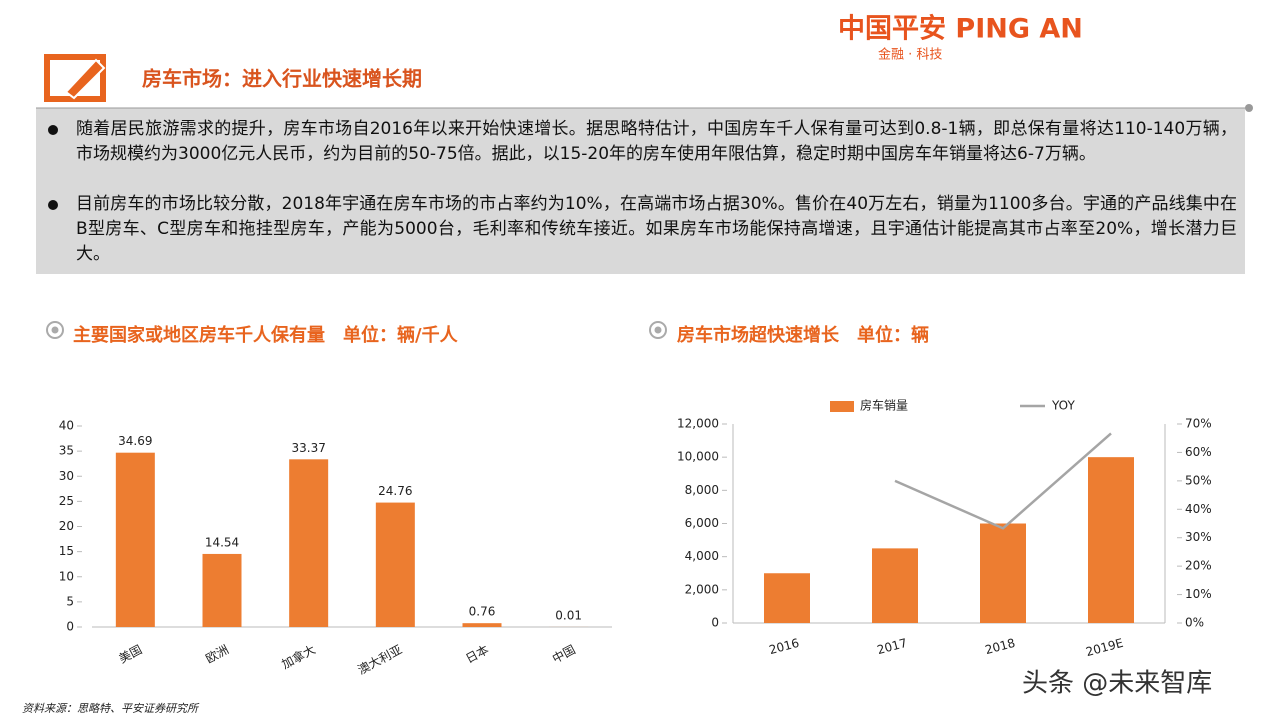 The width and height of the screenshot is (1280, 720). Describe the element at coordinates (66, 426) in the screenshot. I see `y-tick-label: 40` at that location.